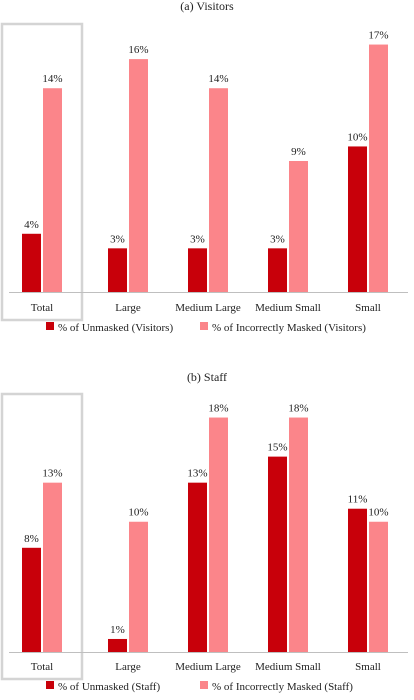 This screenshot has width=414, height=700. I want to click on chart-1-data-label-incorrect-1: 16%, so click(138, 50).